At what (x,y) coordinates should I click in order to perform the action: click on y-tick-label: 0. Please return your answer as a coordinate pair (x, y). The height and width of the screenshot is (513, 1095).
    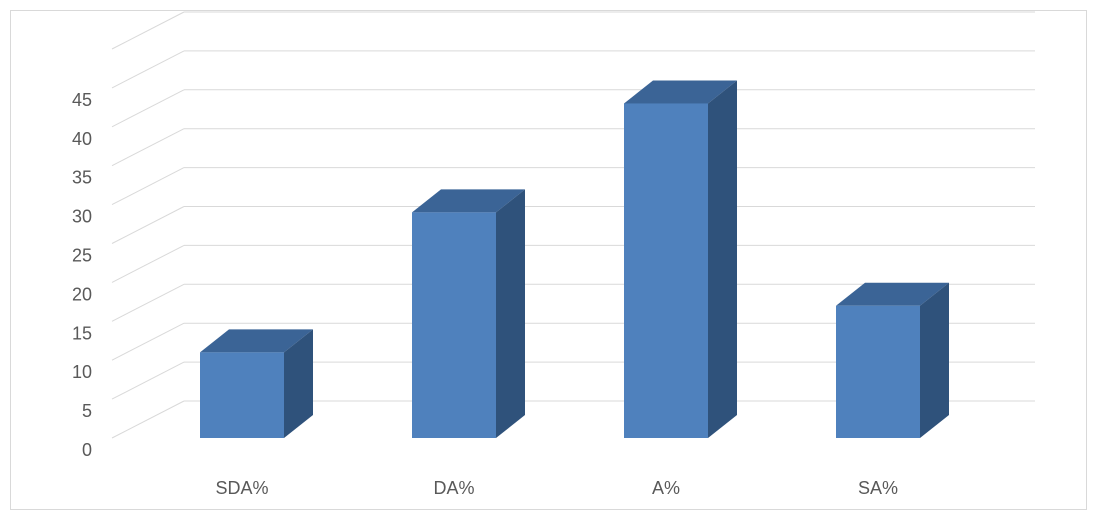
    Looking at the image, I should click on (87, 450).